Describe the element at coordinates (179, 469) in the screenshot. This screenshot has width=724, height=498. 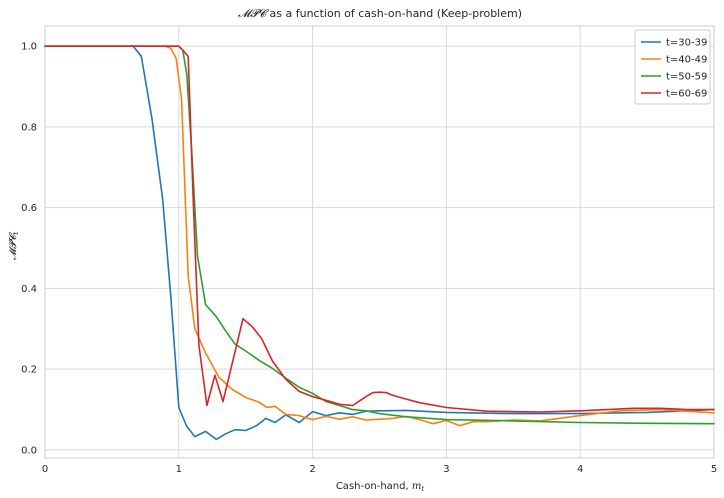
I see `x-tick-label: 1` at that location.